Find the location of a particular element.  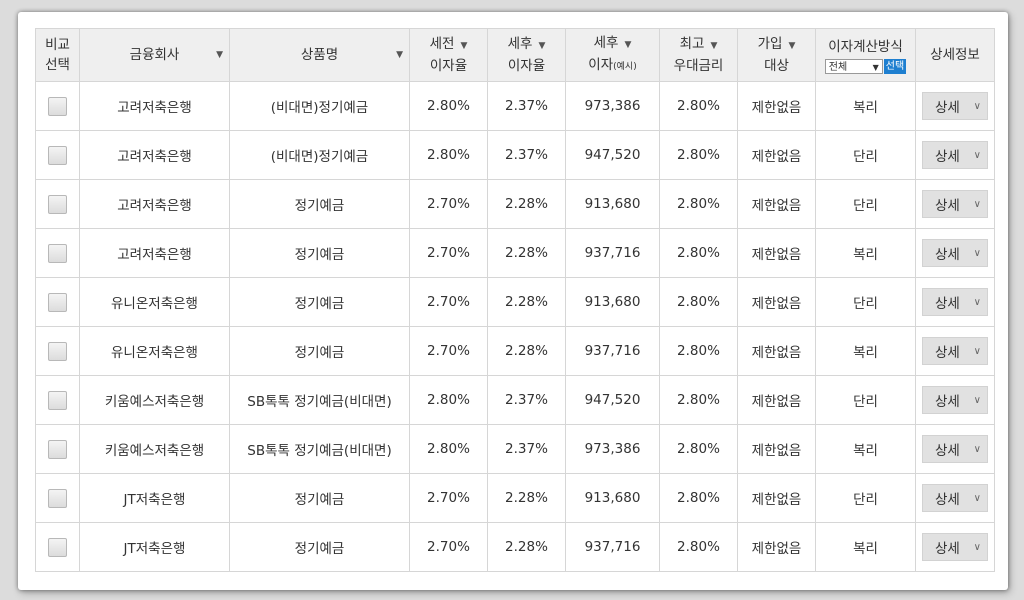

col-compare-label-1: 비교 is located at coordinates (57, 45).